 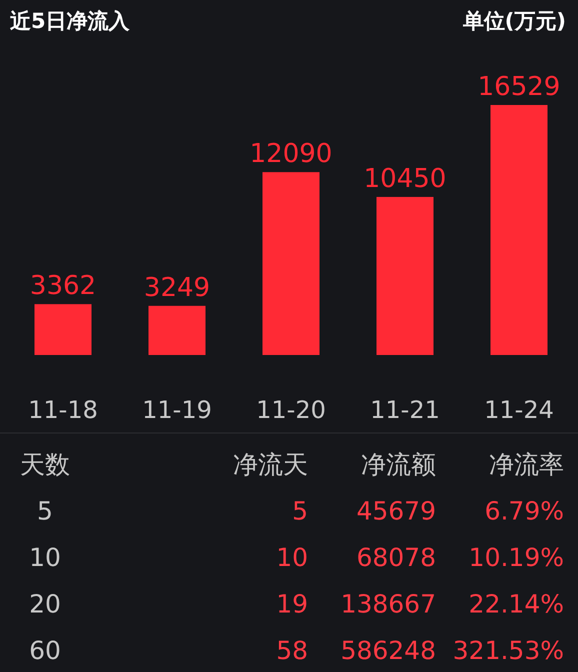 What do you see at coordinates (405, 410) in the screenshot?
I see `x-tick-label: 11-21` at bounding box center [405, 410].